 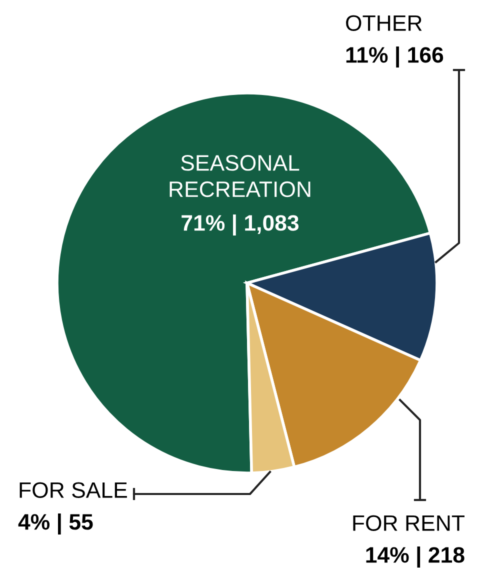 I want to click on data-label: 14% | 218, so click(x=415, y=557).